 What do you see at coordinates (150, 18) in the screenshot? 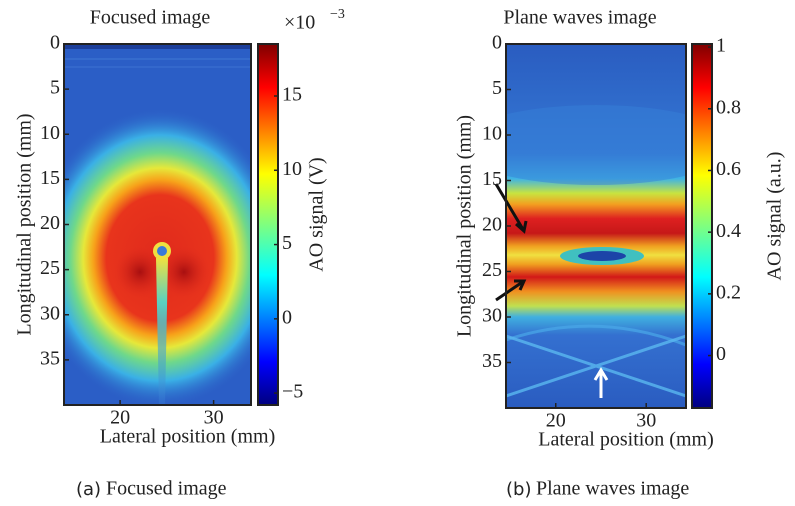
I see `chart-title: Focused image` at bounding box center [150, 18].